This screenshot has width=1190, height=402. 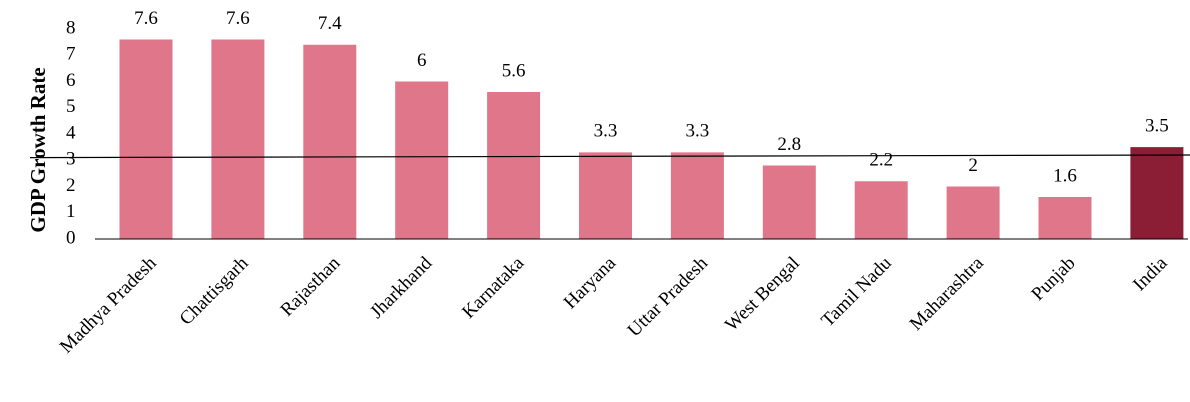 What do you see at coordinates (762, 294) in the screenshot?
I see `x-tick-label: West Bengal` at bounding box center [762, 294].